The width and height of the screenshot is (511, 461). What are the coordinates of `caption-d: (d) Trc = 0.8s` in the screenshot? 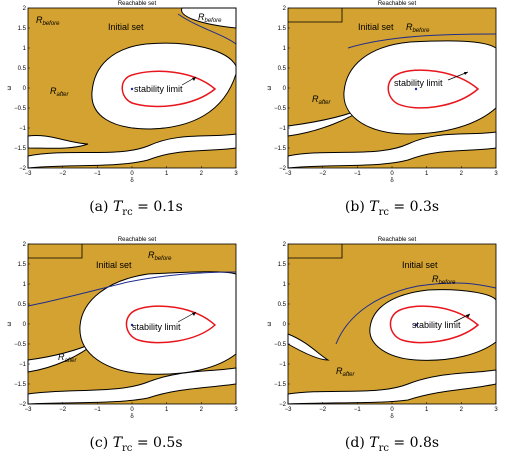 It's located at (391, 444).